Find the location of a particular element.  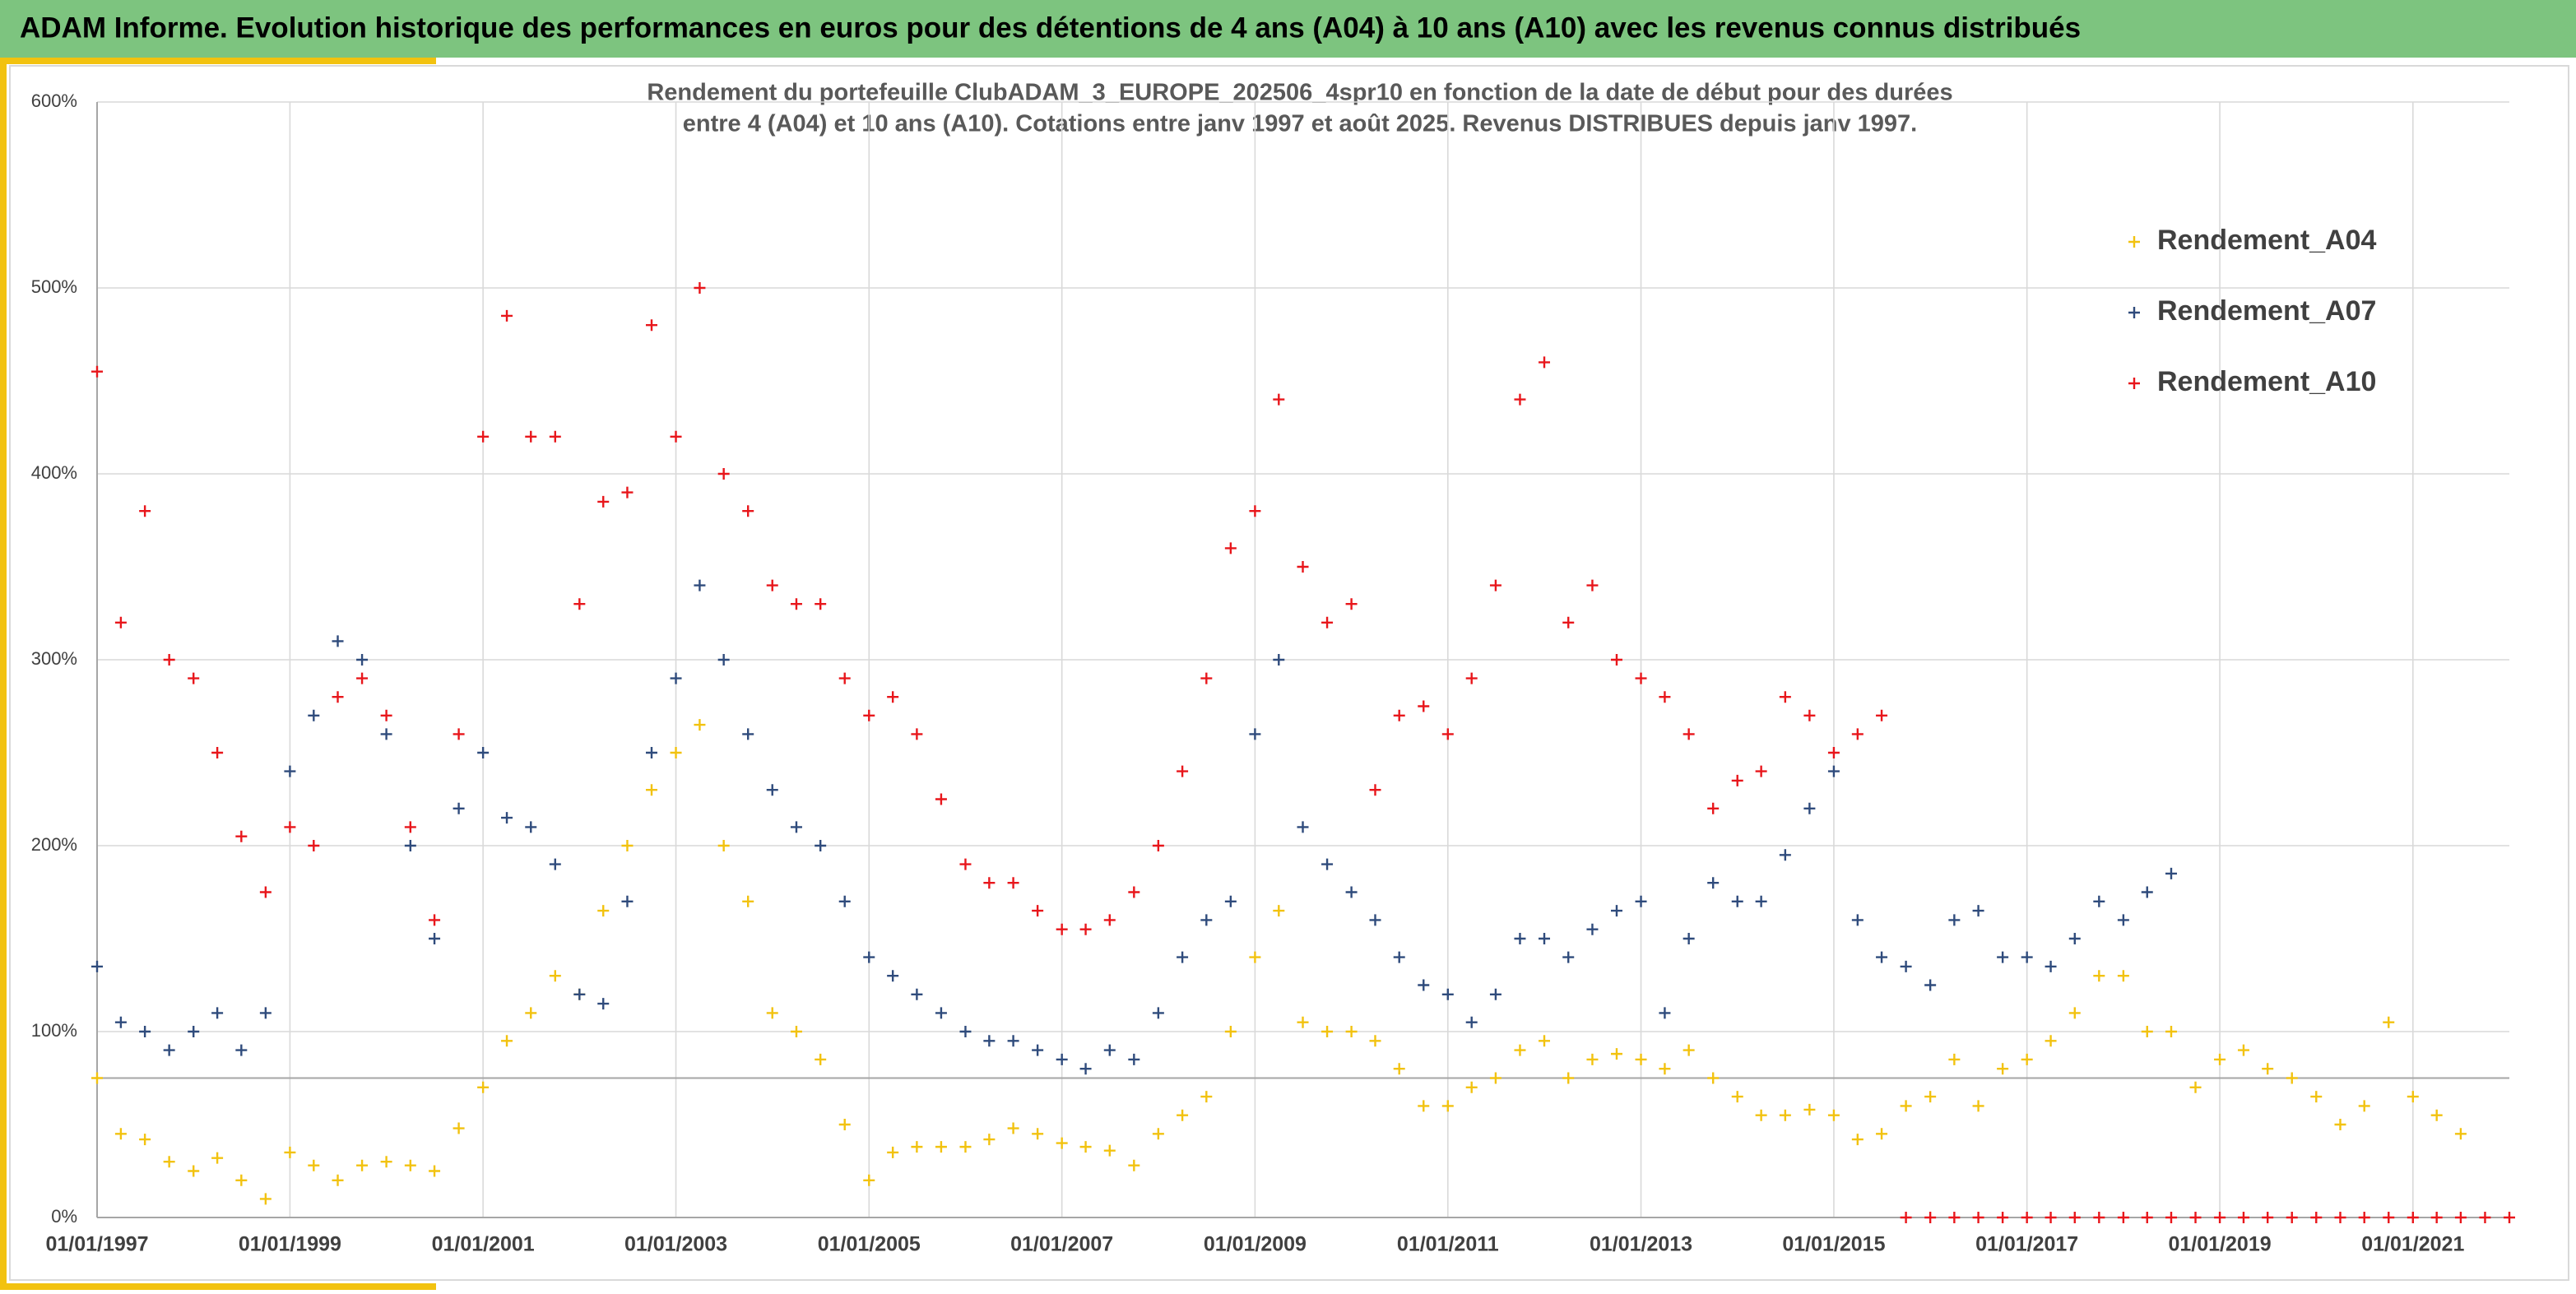

y-tick-label: 300% is located at coordinates (54, 658).